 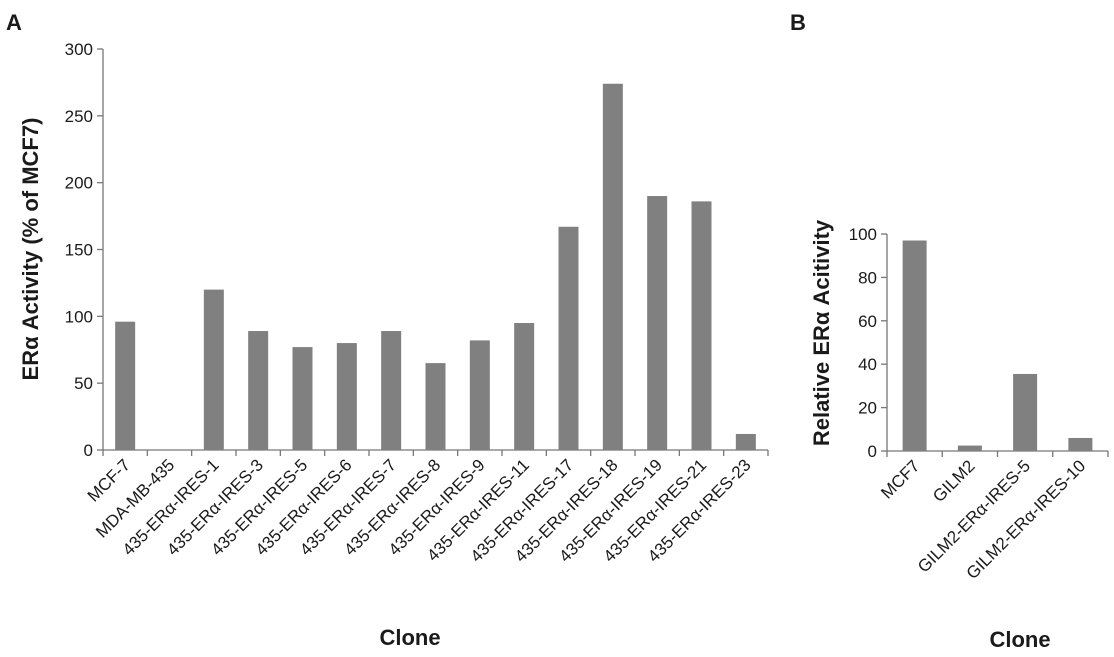 What do you see at coordinates (14, 22) in the screenshot?
I see `panel-a-letter: A` at bounding box center [14, 22].